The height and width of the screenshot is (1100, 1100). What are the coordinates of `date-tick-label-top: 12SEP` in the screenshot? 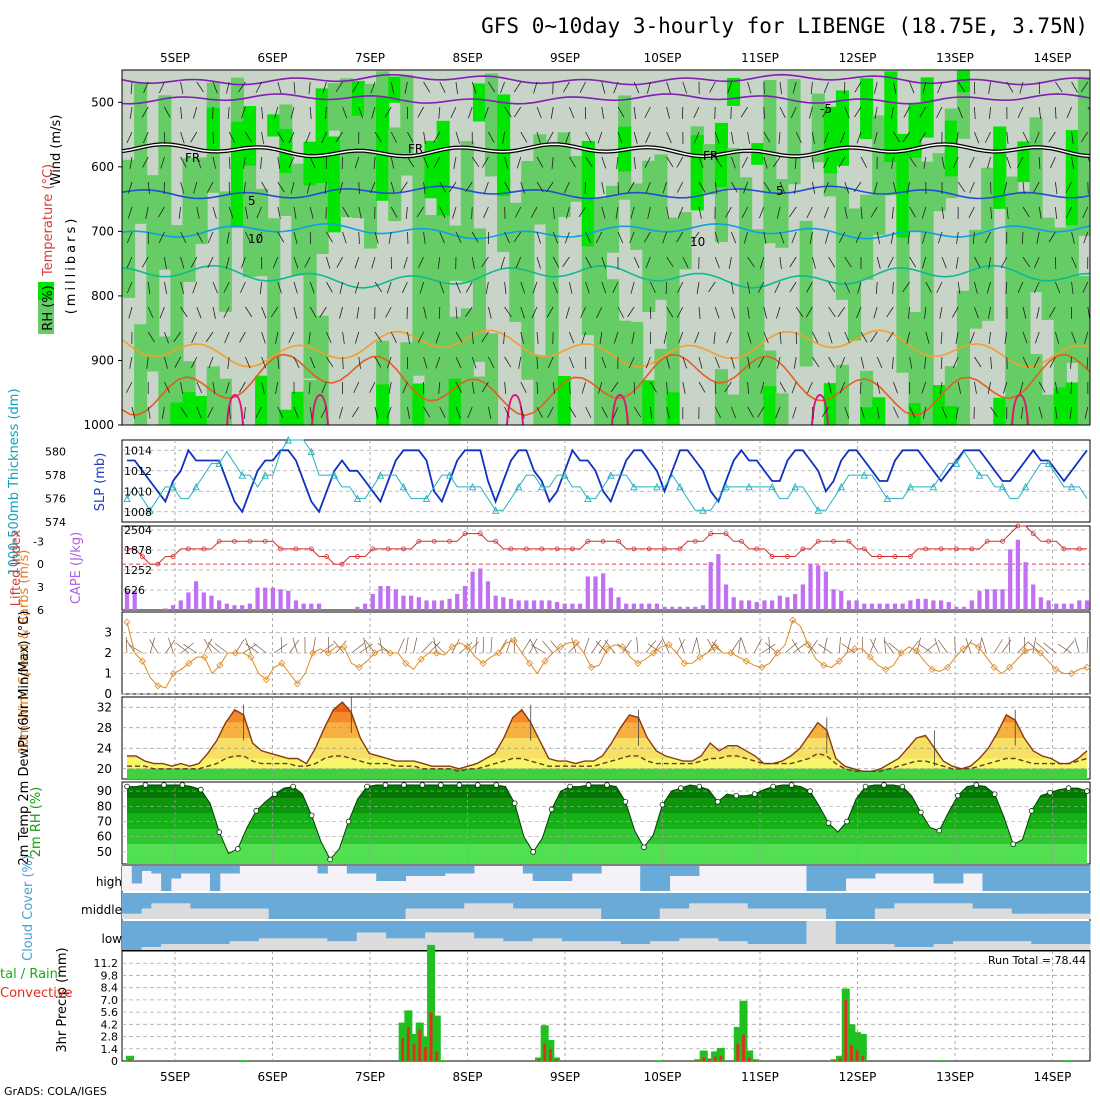 It's located at (858, 58).